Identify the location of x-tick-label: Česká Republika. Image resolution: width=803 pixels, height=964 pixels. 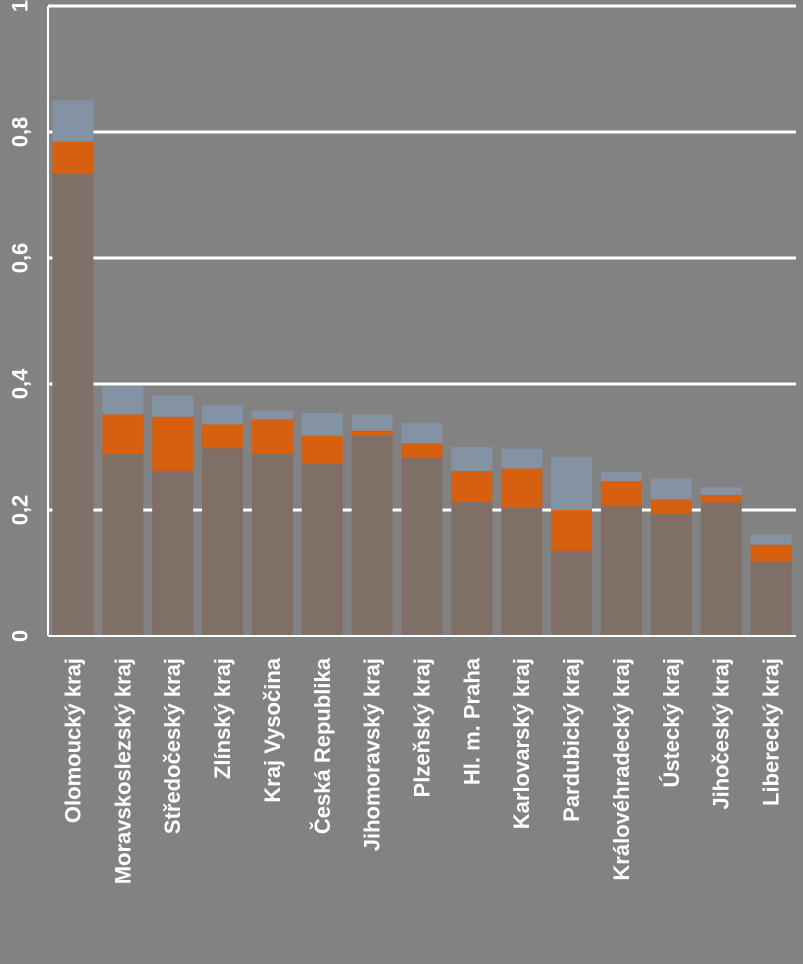
(322, 745).